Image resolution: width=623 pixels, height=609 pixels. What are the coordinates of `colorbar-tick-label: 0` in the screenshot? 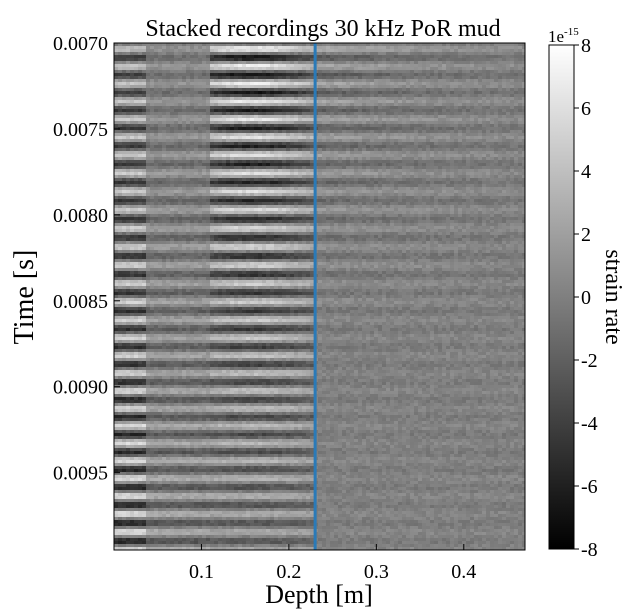 It's located at (586, 298).